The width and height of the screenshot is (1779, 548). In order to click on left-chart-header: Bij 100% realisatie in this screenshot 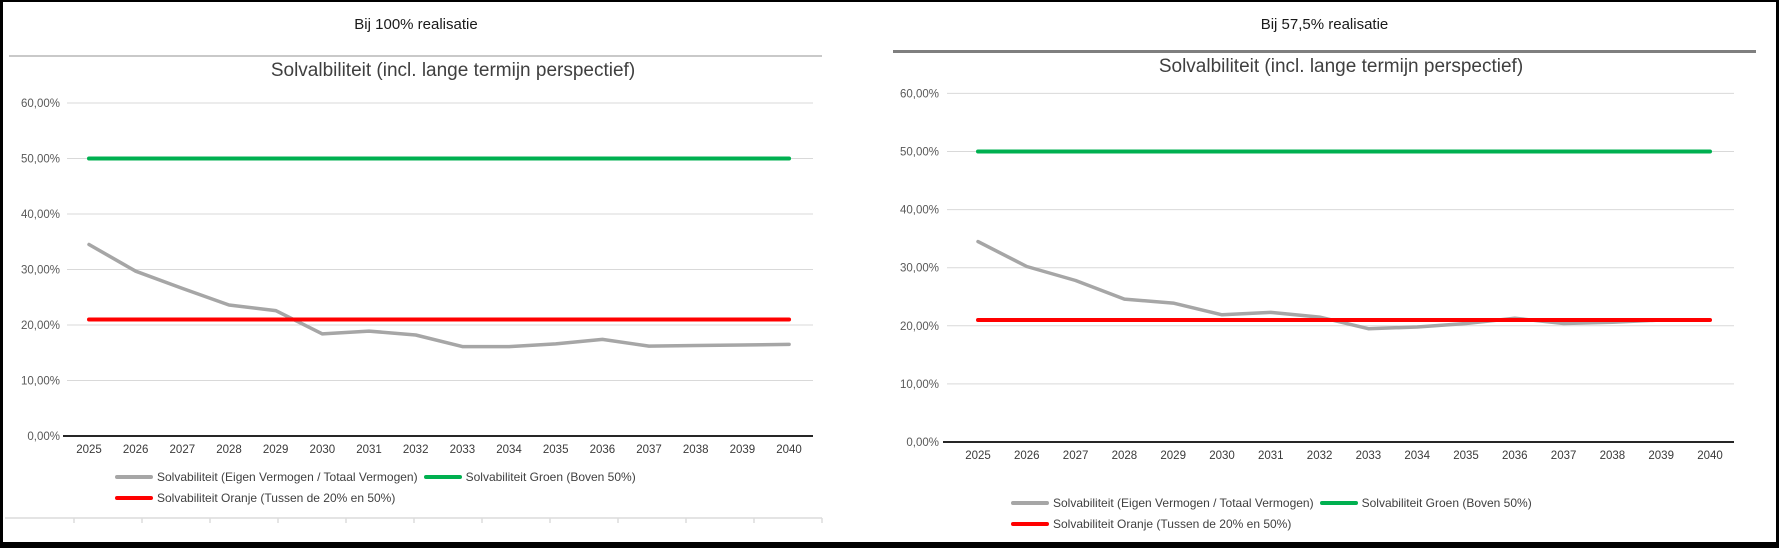, I will do `click(416, 24)`.